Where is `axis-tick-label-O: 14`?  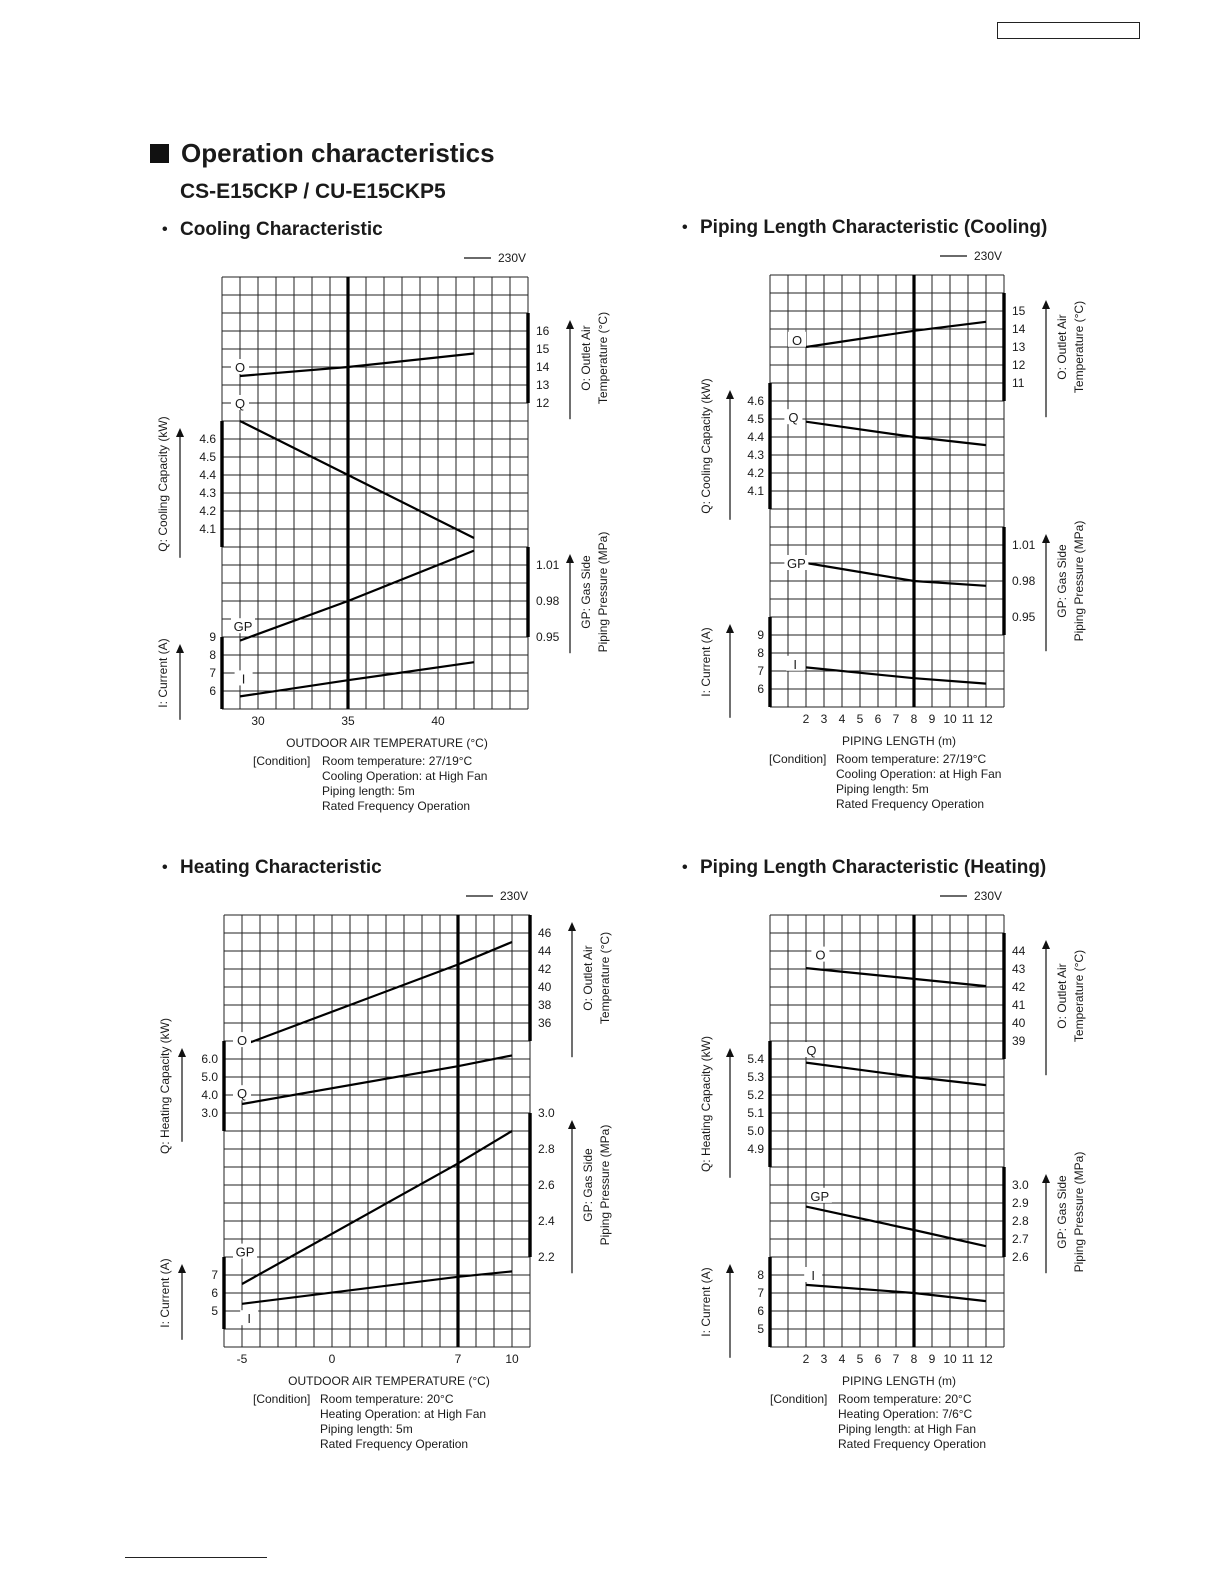 axis-tick-label-O: 14 is located at coordinates (543, 367).